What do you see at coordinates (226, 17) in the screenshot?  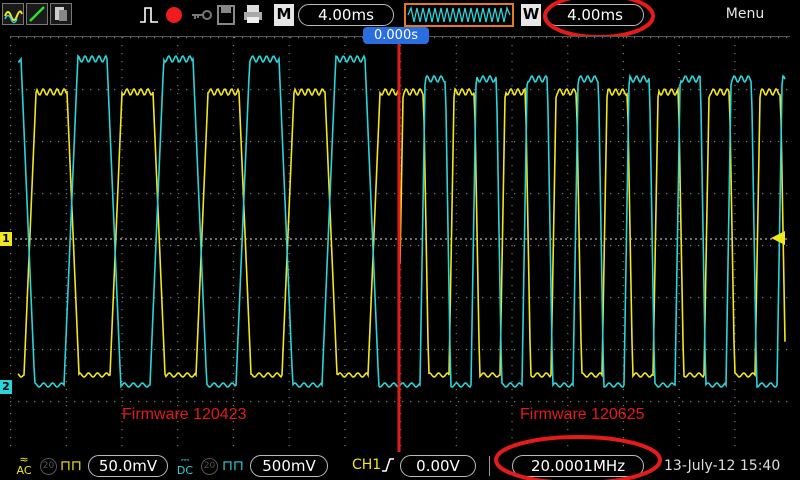 I see `disk-icon` at bounding box center [226, 17].